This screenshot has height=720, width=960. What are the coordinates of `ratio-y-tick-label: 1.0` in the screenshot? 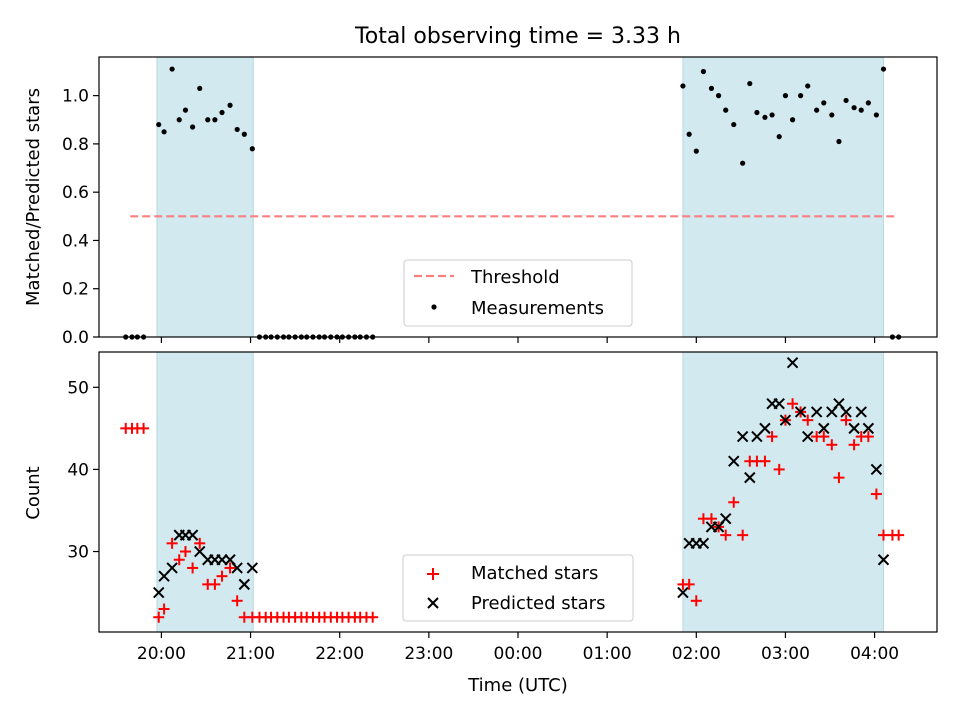 It's located at (75, 97).